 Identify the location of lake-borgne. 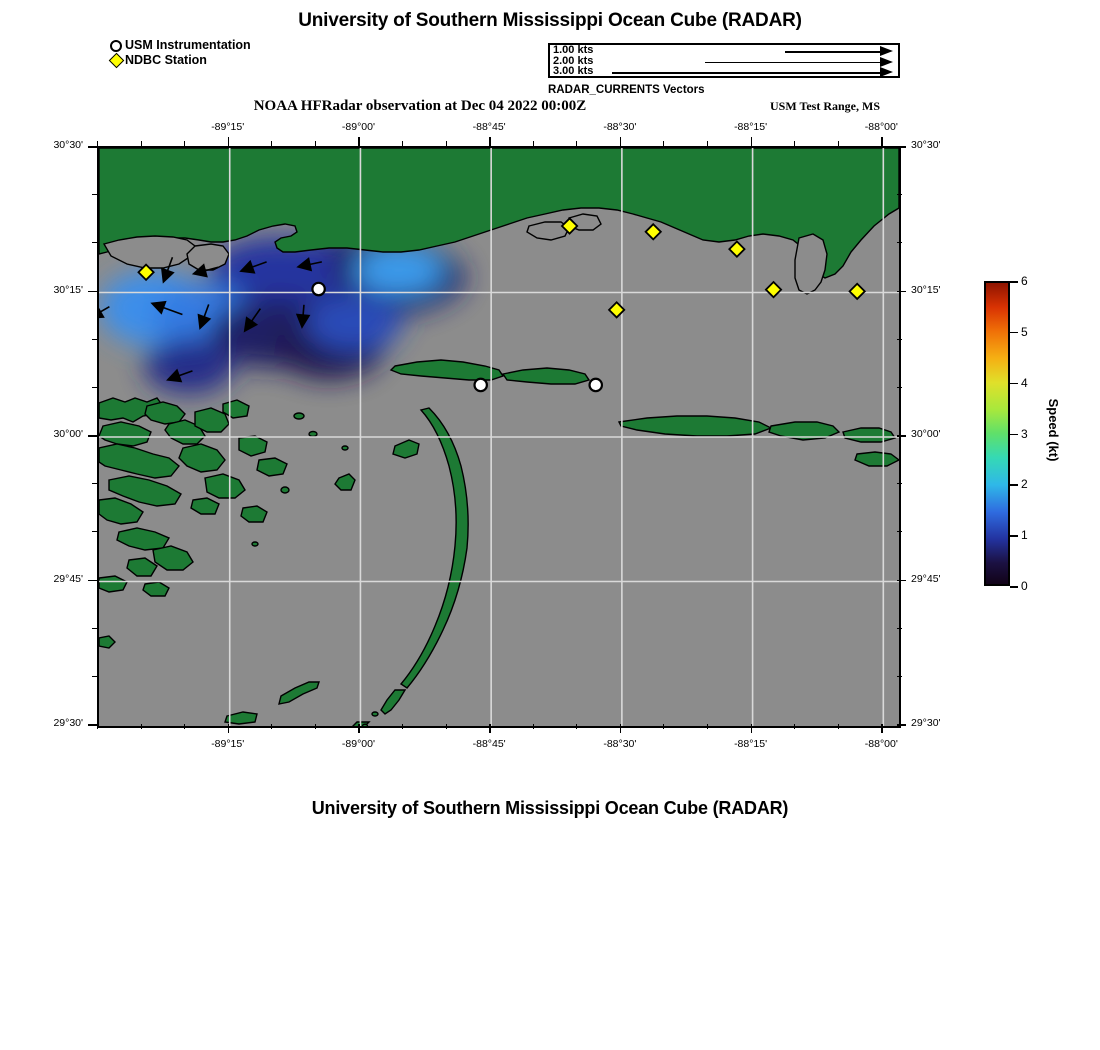
(208, 257).